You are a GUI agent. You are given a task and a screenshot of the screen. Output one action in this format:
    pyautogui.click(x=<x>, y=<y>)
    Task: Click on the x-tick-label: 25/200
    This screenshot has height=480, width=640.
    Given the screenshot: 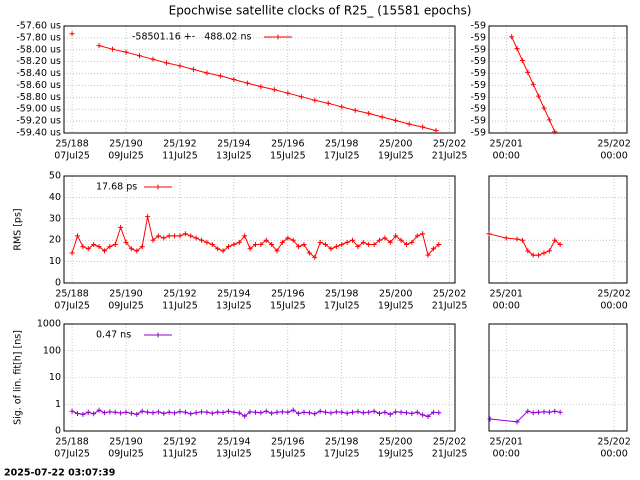 What is the action you would take?
    pyautogui.click(x=395, y=144)
    